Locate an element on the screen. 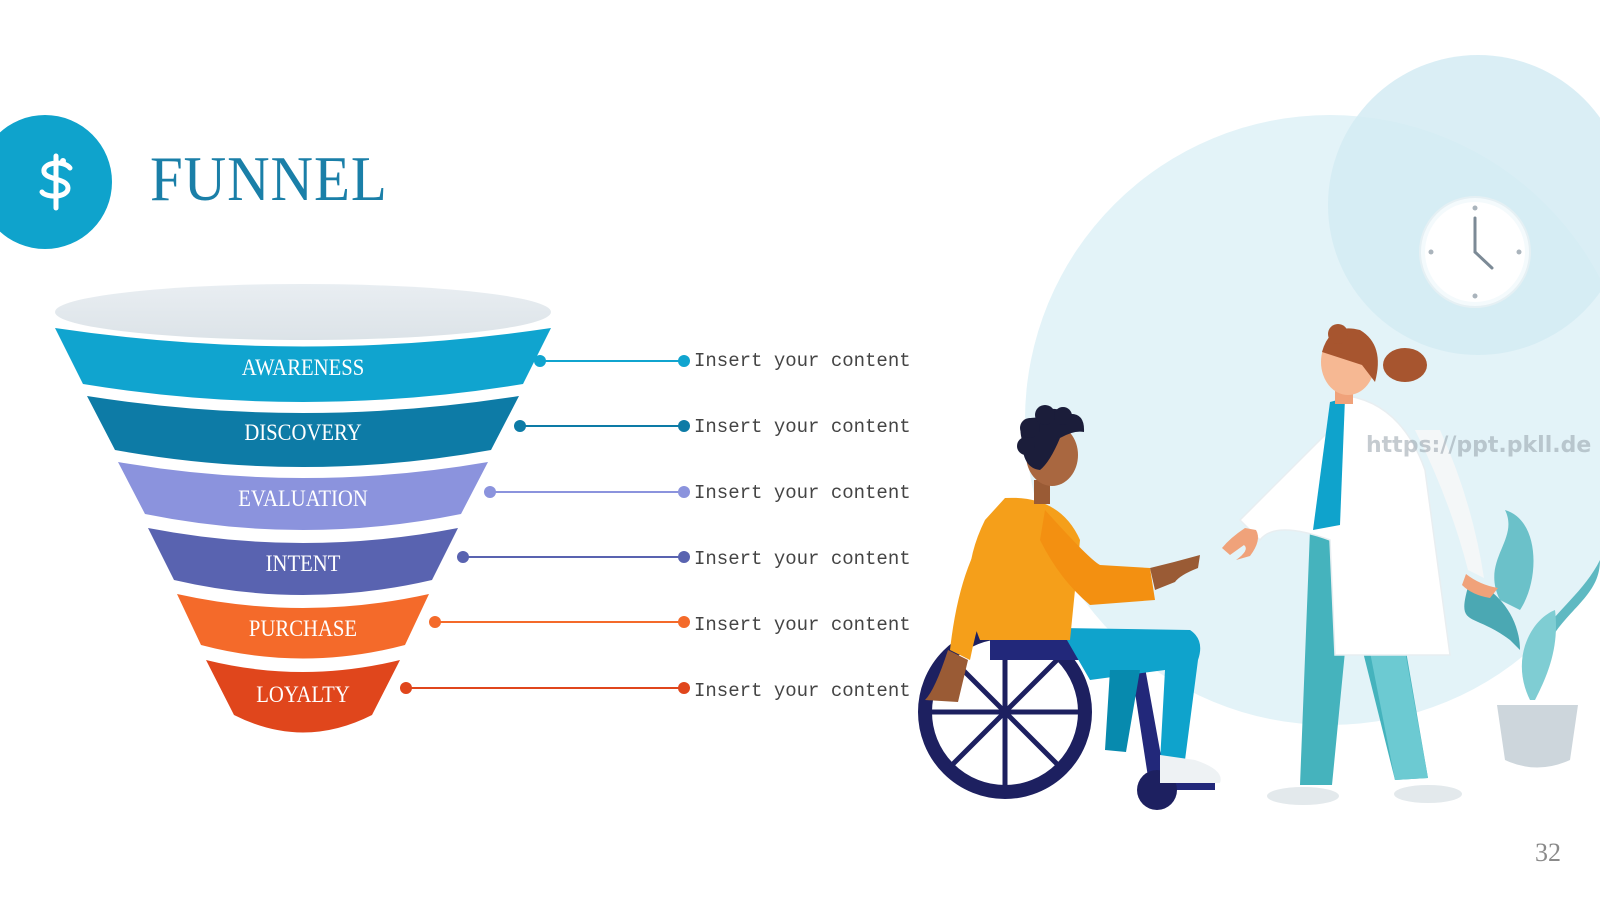 The image size is (1600, 900). content-text-loyalty: Insert your content is located at coordinates (802, 691).